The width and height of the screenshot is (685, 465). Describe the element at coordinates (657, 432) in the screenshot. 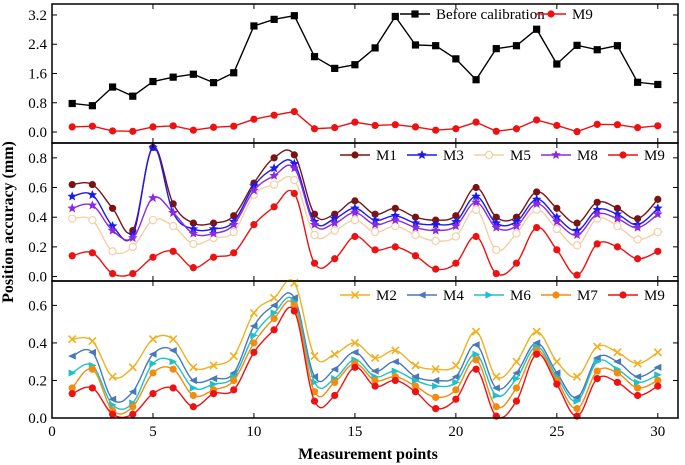

I see `x-tick-label: 30` at that location.